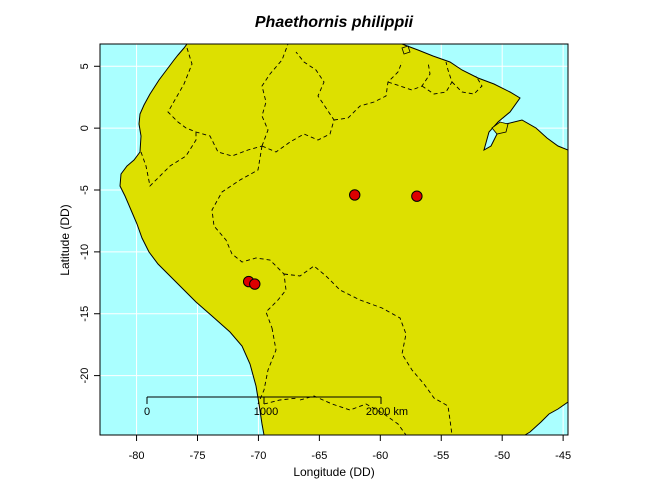 This screenshot has height=480, width=668. I want to click on y-tick-label-2: -5, so click(85, 190).